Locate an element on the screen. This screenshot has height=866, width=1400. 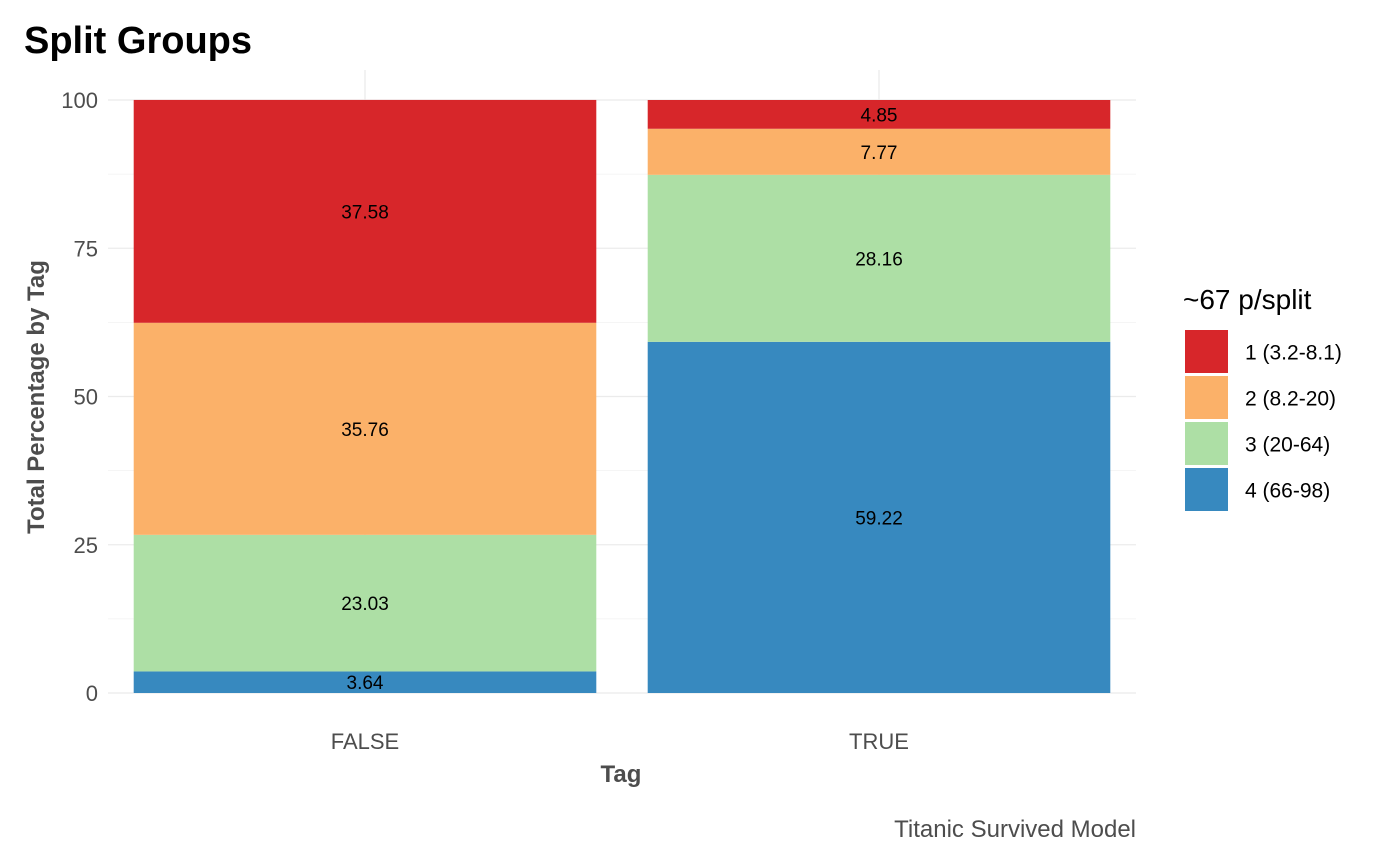
y-axis-title: Total Percentage by Tag is located at coordinates (36, 397).